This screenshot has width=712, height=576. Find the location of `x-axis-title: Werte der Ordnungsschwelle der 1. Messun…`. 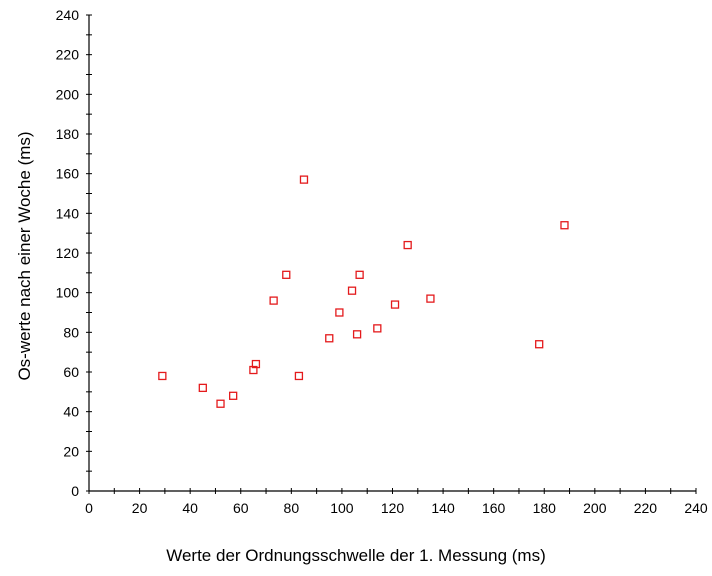

x-axis-title: Werte der Ordnungsschwelle der 1. Messun… is located at coordinates (356, 555).